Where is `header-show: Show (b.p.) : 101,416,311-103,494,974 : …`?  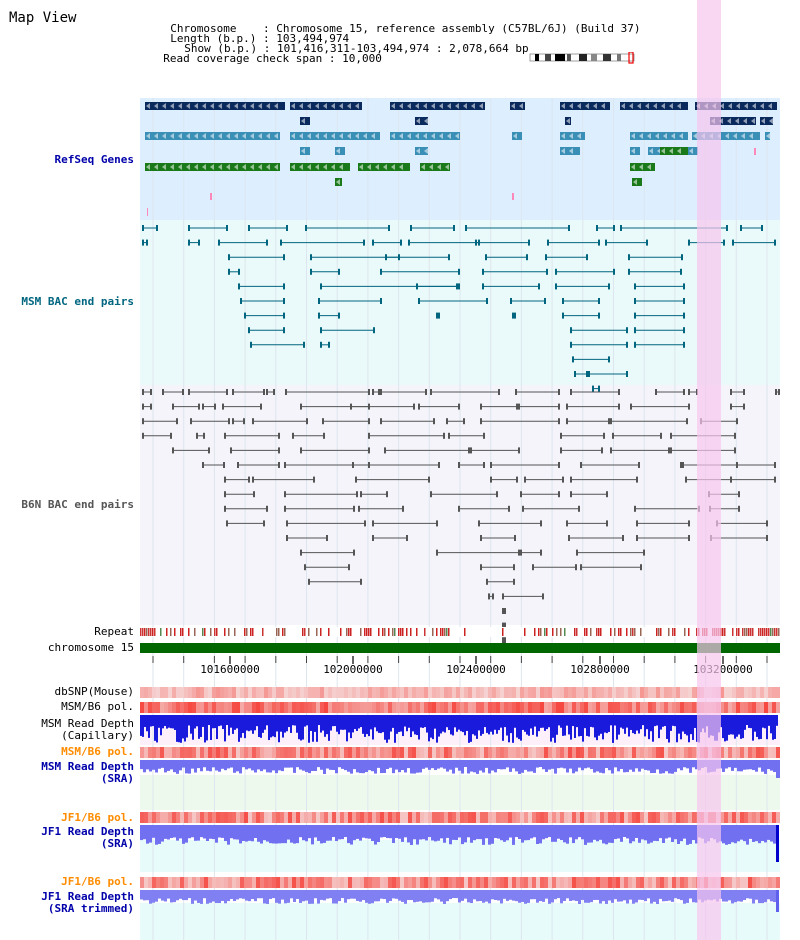
header-show: Show (b.p.) : 101,416,311-103,494,974 : … is located at coordinates (356, 48).